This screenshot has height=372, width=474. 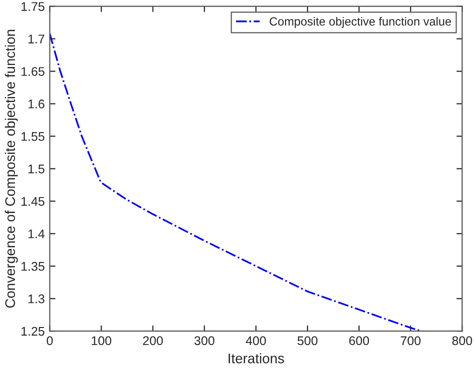 I want to click on y-tick-label: 1.35, so click(x=33, y=266).